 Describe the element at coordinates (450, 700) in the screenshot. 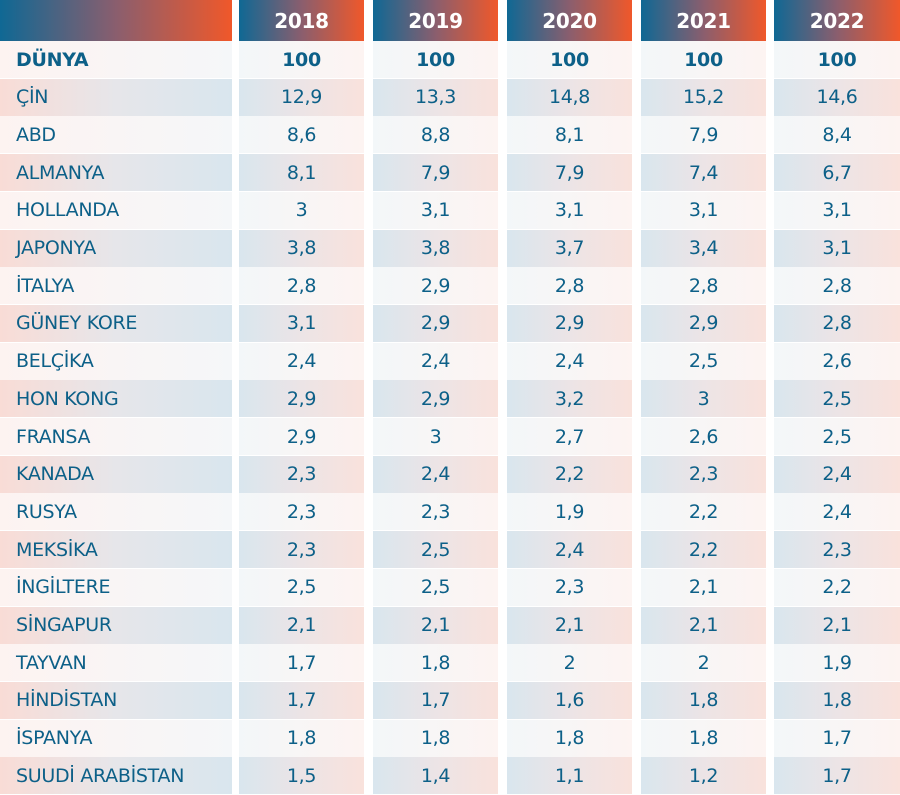

I see `table-row: HİNDİSTAN 1,7 1,7 1,6 1,8 1,8` at that location.